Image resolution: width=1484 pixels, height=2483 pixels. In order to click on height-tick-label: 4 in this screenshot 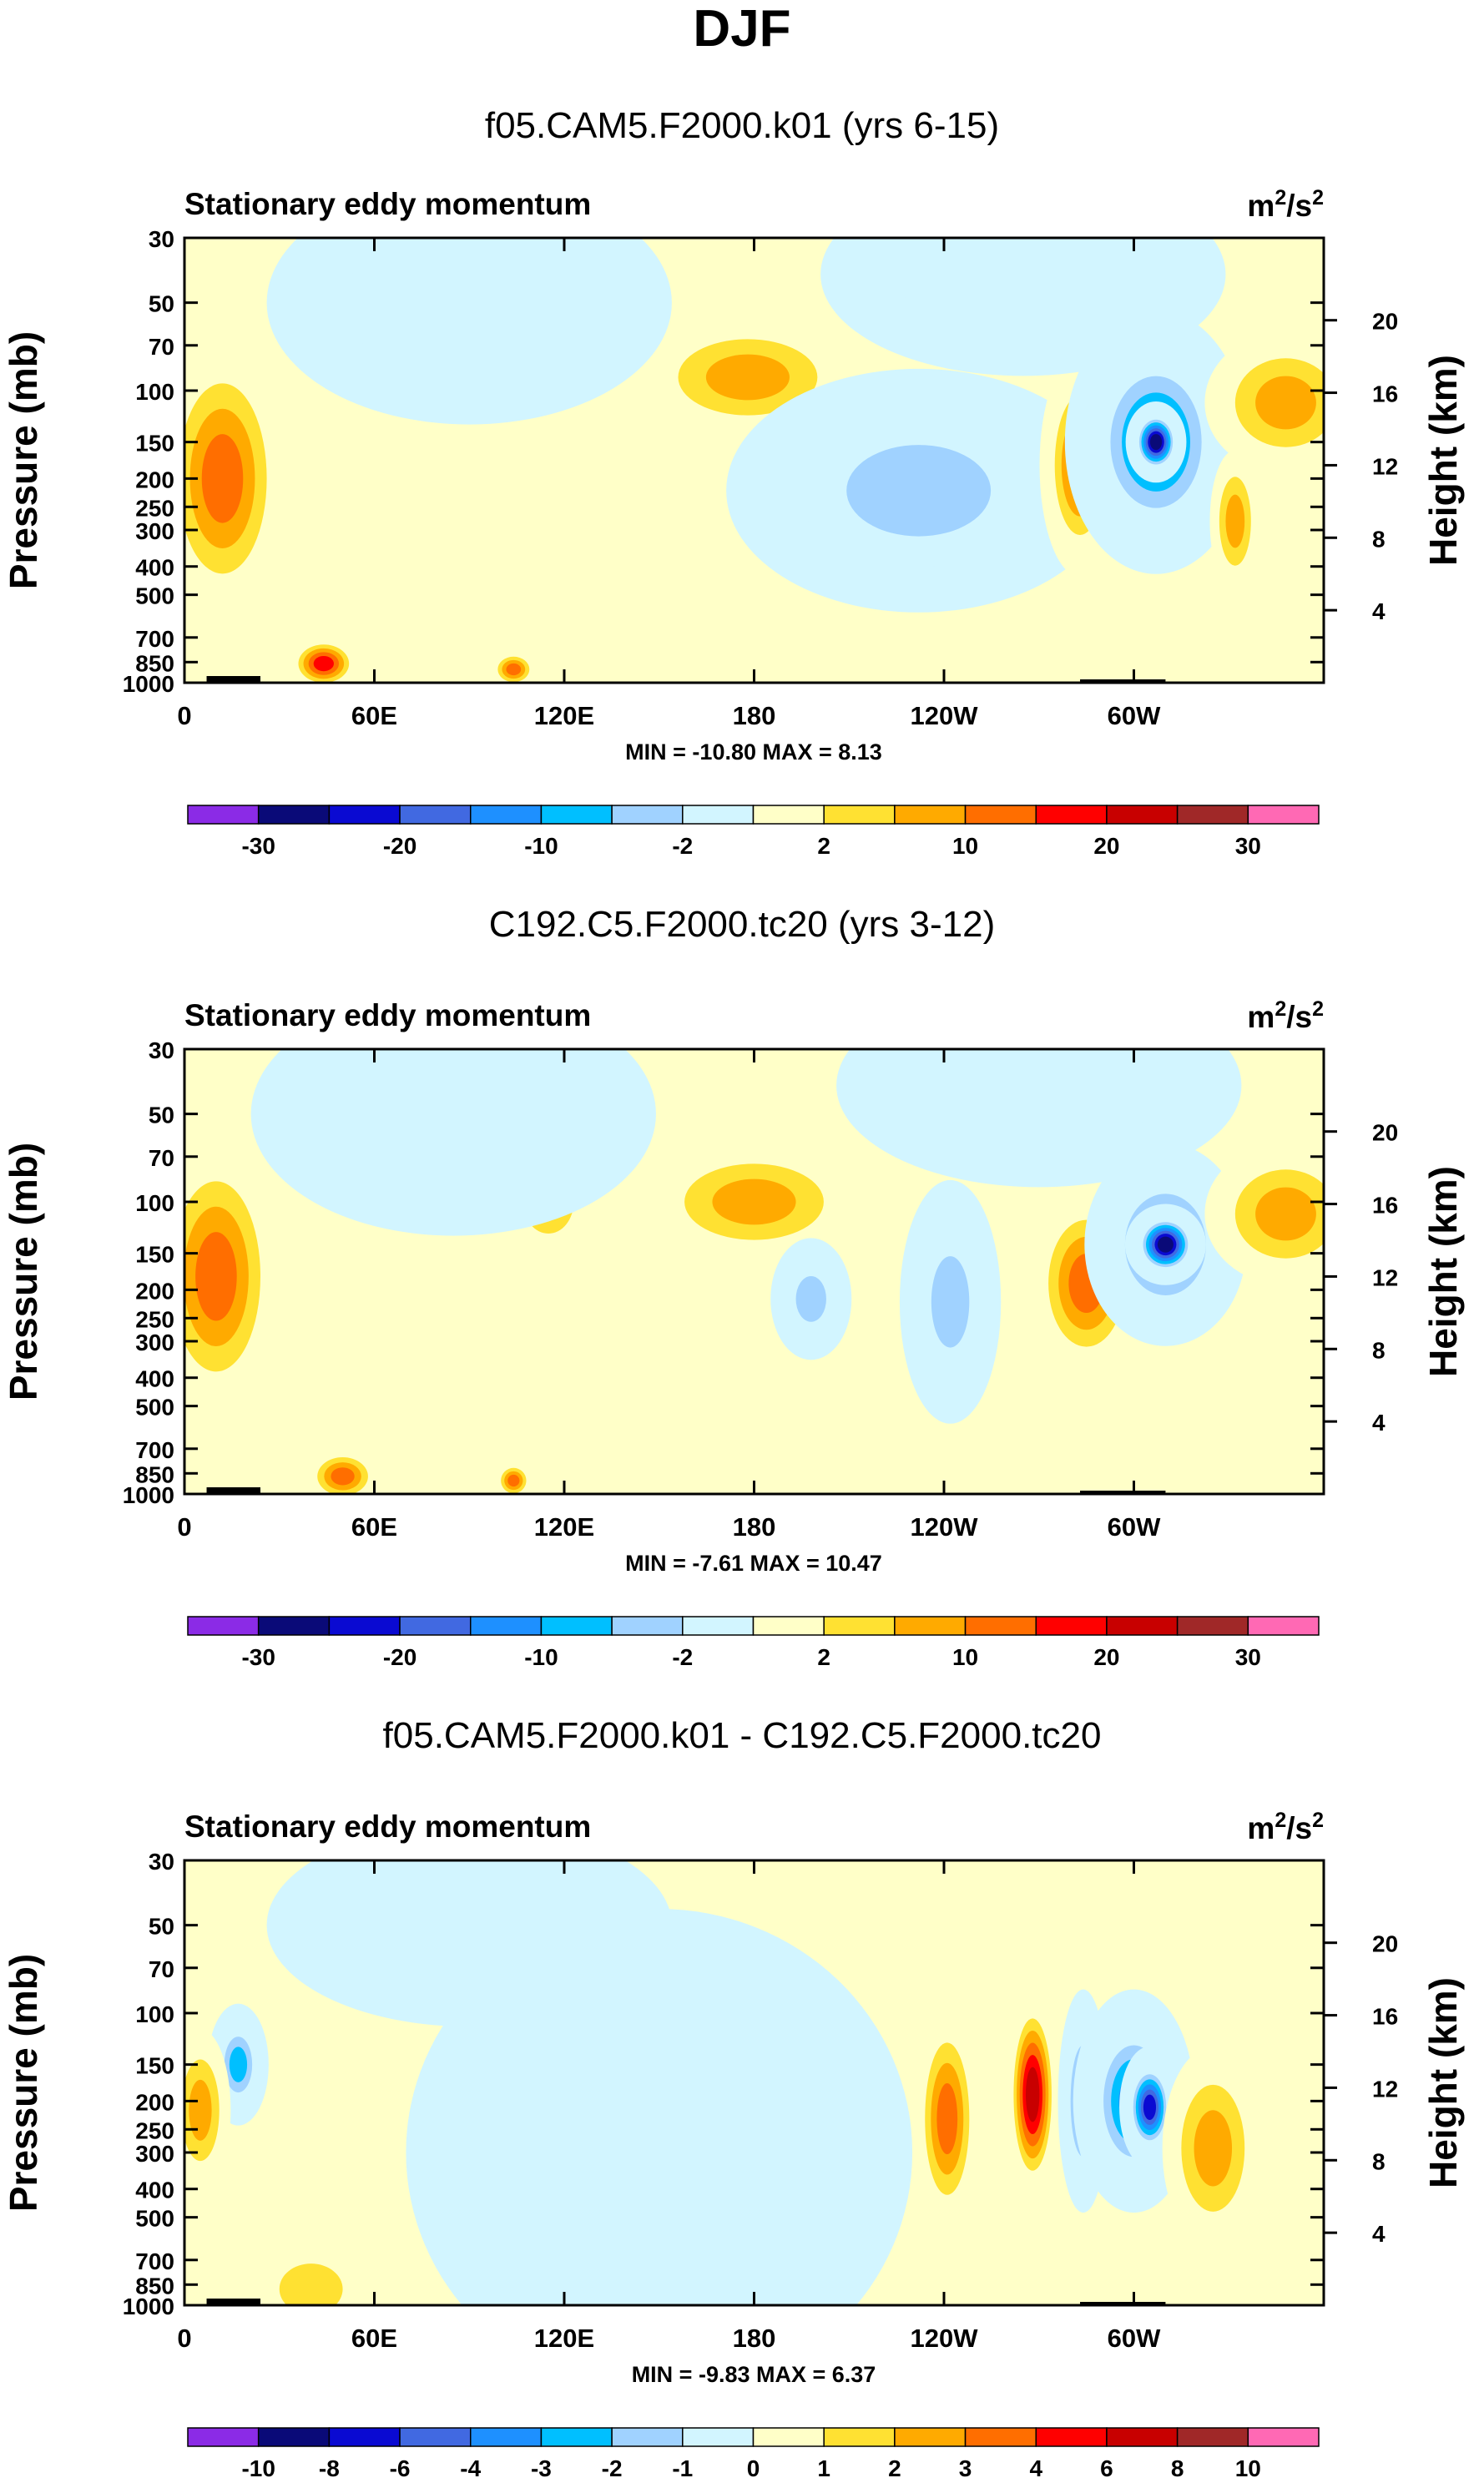, I will do `click(1379, 1423)`.